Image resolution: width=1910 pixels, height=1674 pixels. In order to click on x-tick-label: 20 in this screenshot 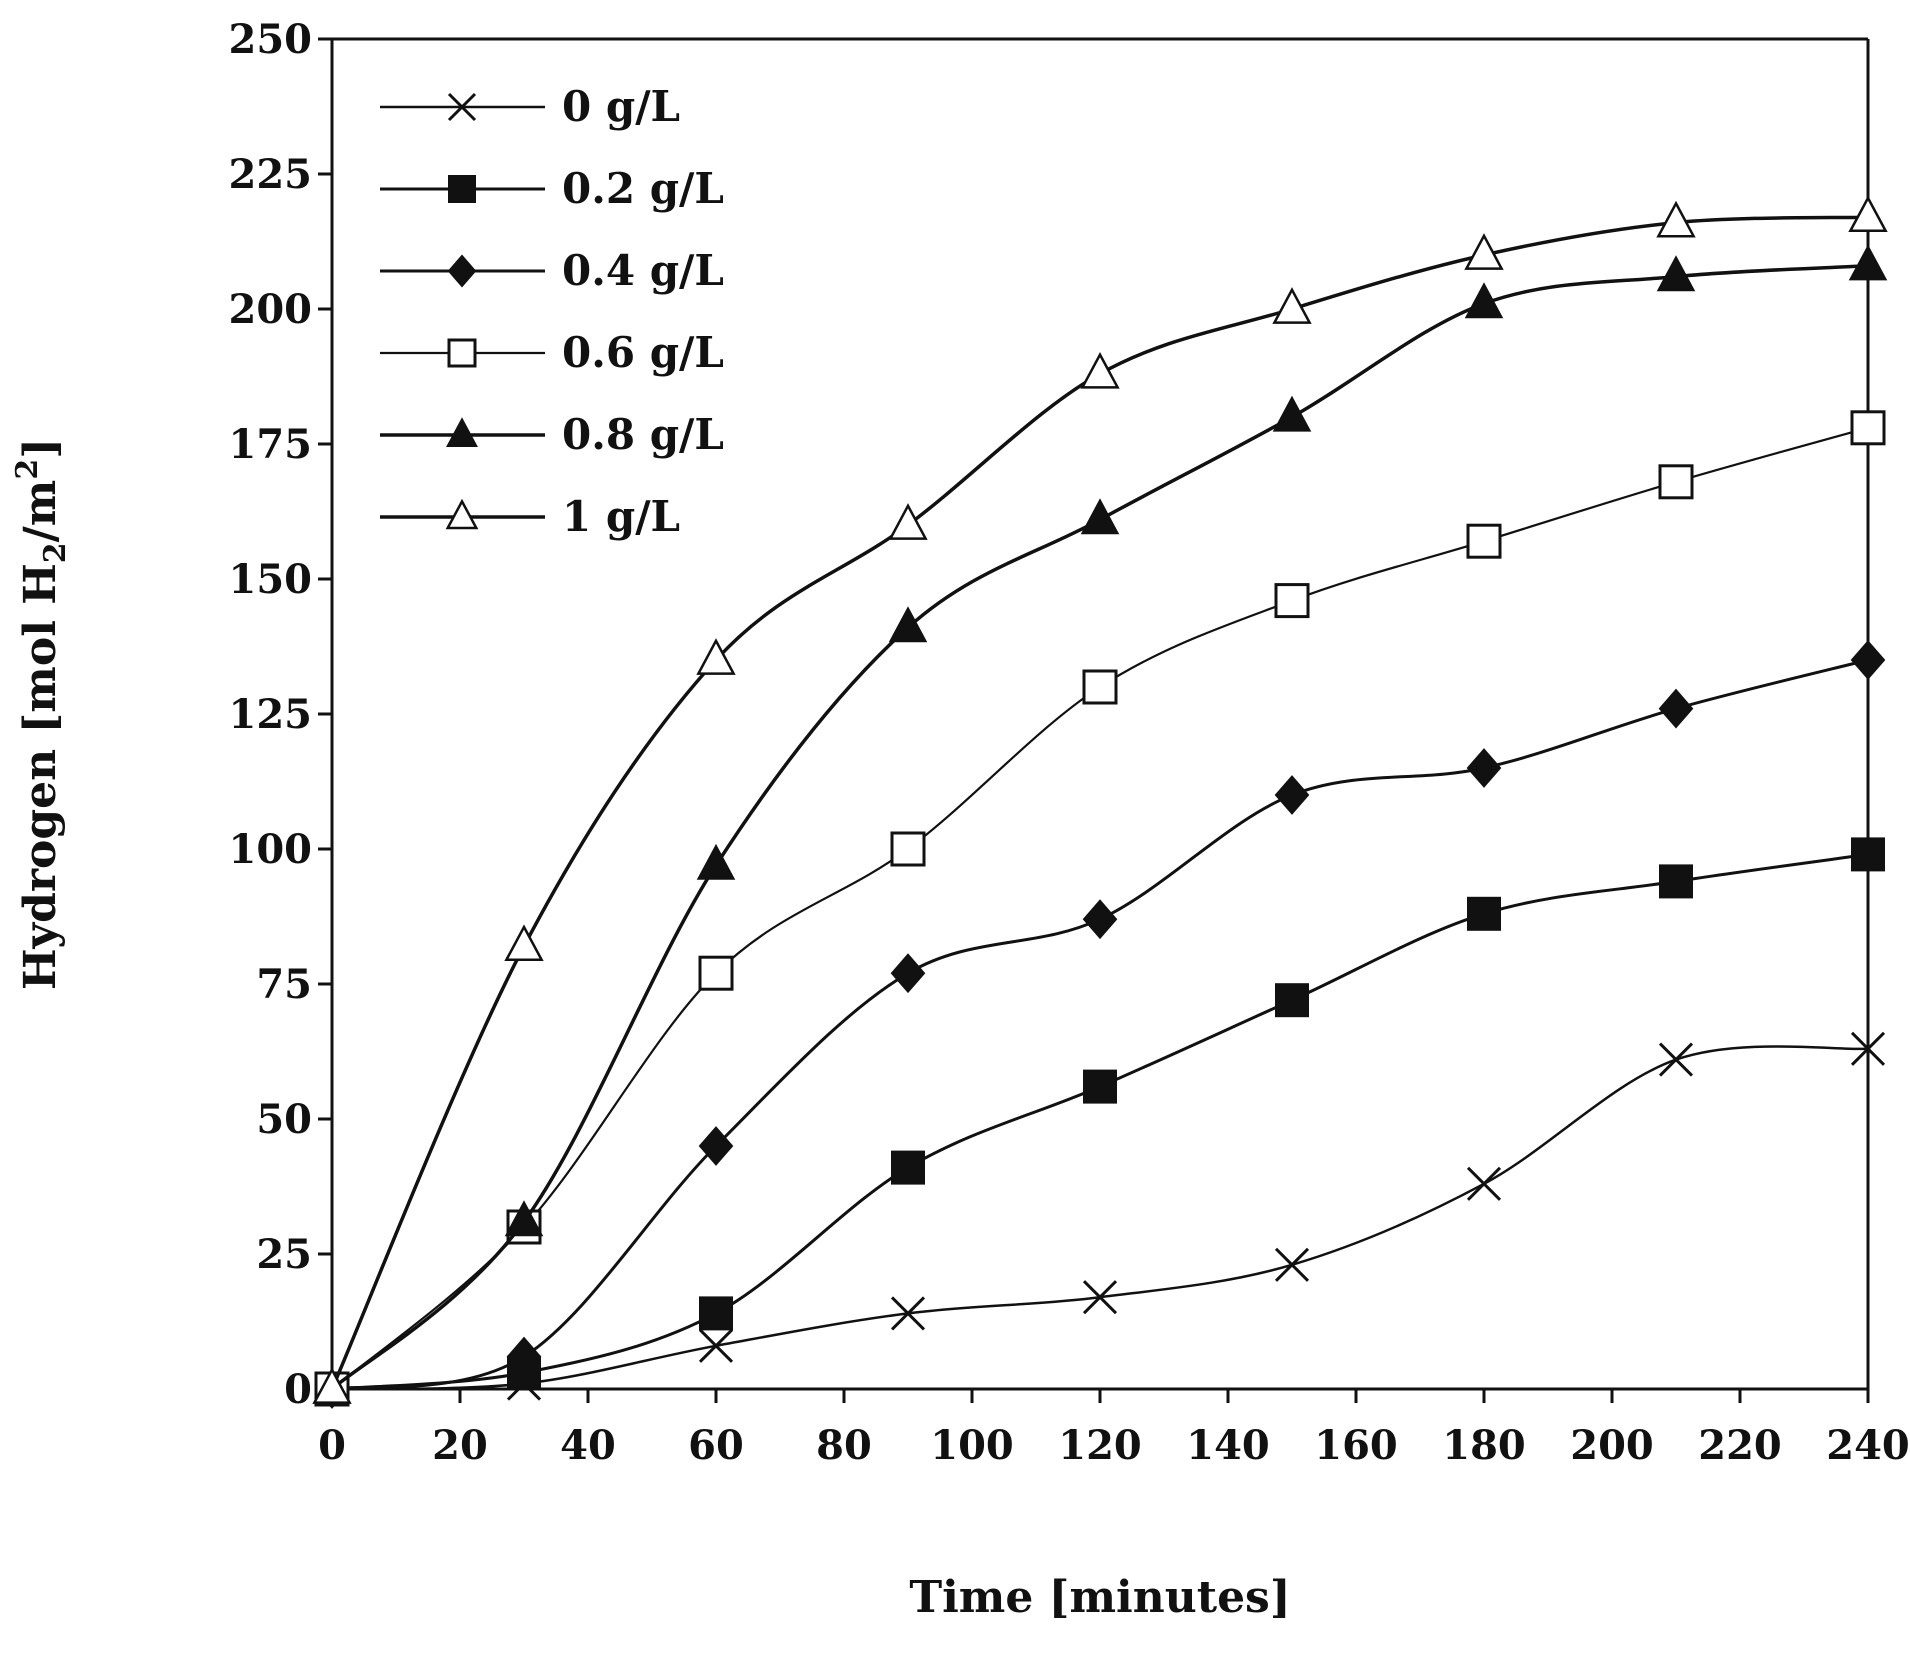, I will do `click(460, 1445)`.